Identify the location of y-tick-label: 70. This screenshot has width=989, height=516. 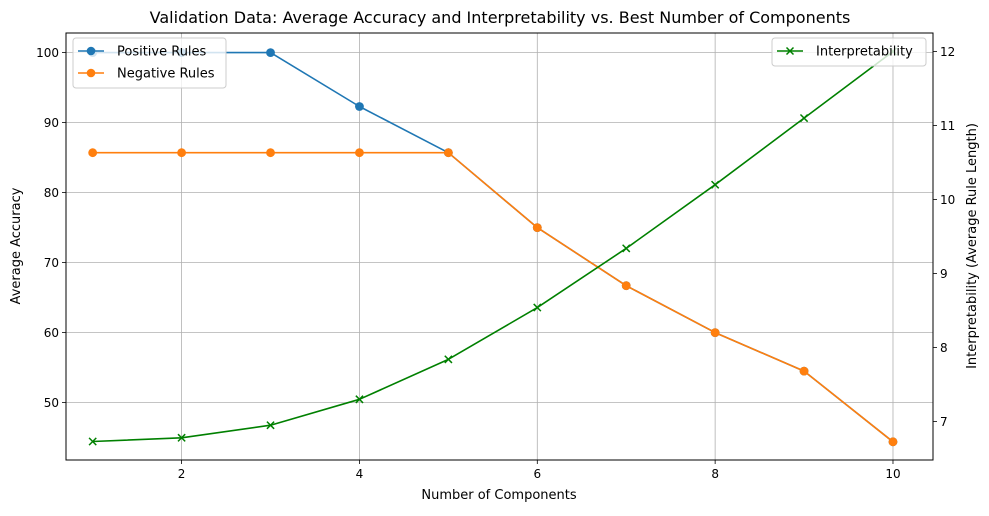
(51, 263).